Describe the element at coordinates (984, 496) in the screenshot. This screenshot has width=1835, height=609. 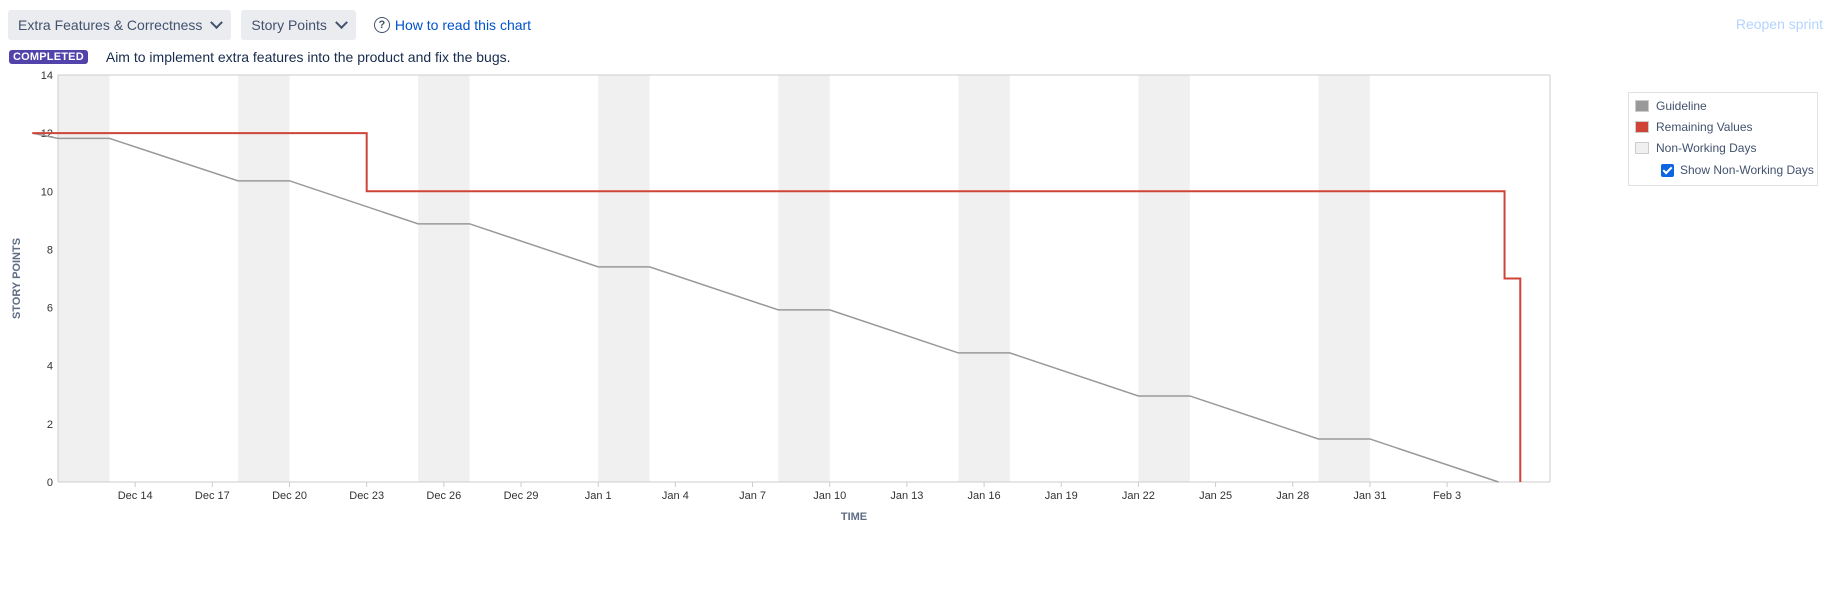
I see `x-tick-label: Jan 16` at that location.